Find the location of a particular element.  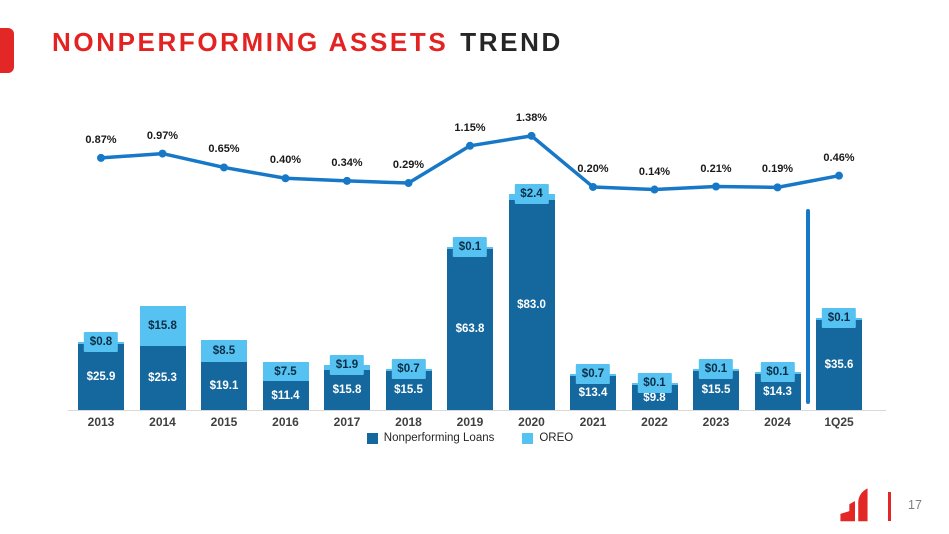

x-axis-label: 2021 is located at coordinates (593, 422).